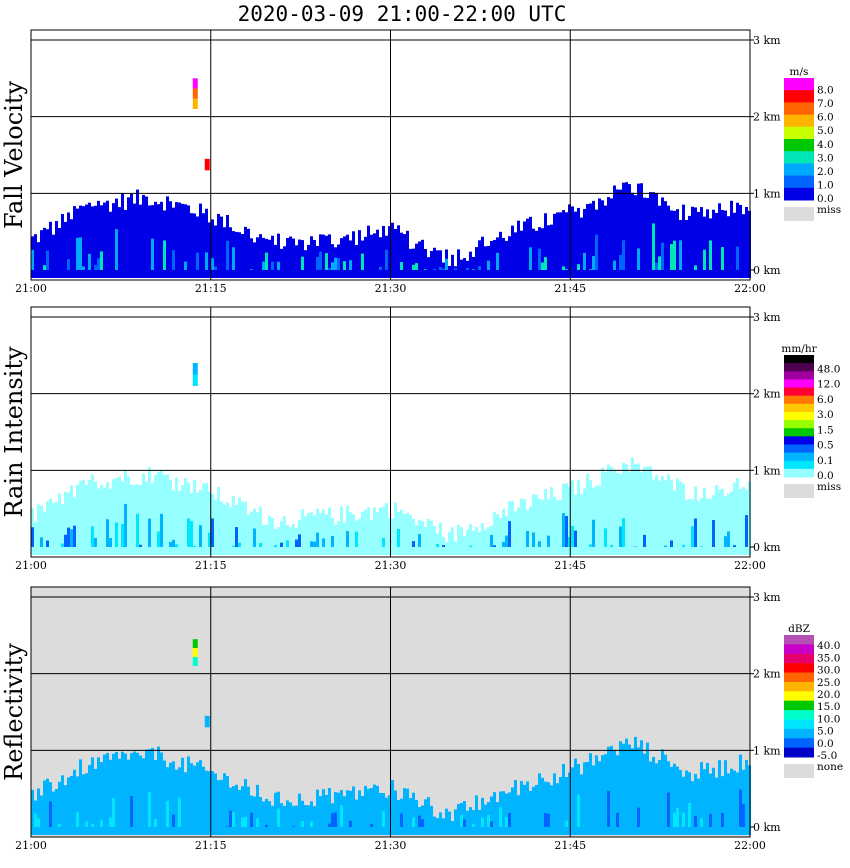  I want to click on y-tick-label: 1 km, so click(767, 470).